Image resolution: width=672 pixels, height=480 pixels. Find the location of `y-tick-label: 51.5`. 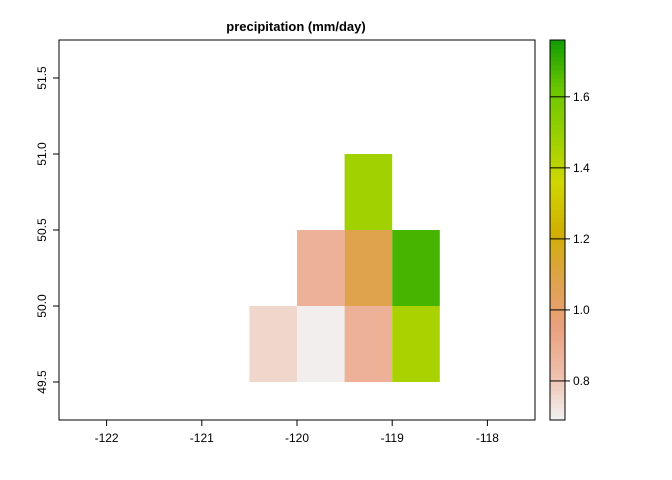

y-tick-label: 51.5 is located at coordinates (42, 78).